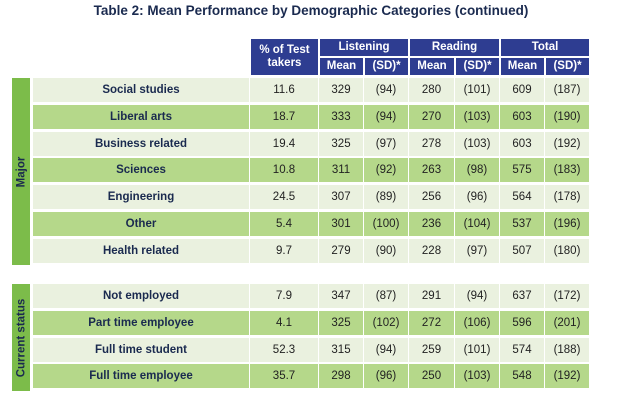 This screenshot has height=403, width=622. Describe the element at coordinates (341, 296) in the screenshot. I see `cell-lm: 347` at that location.